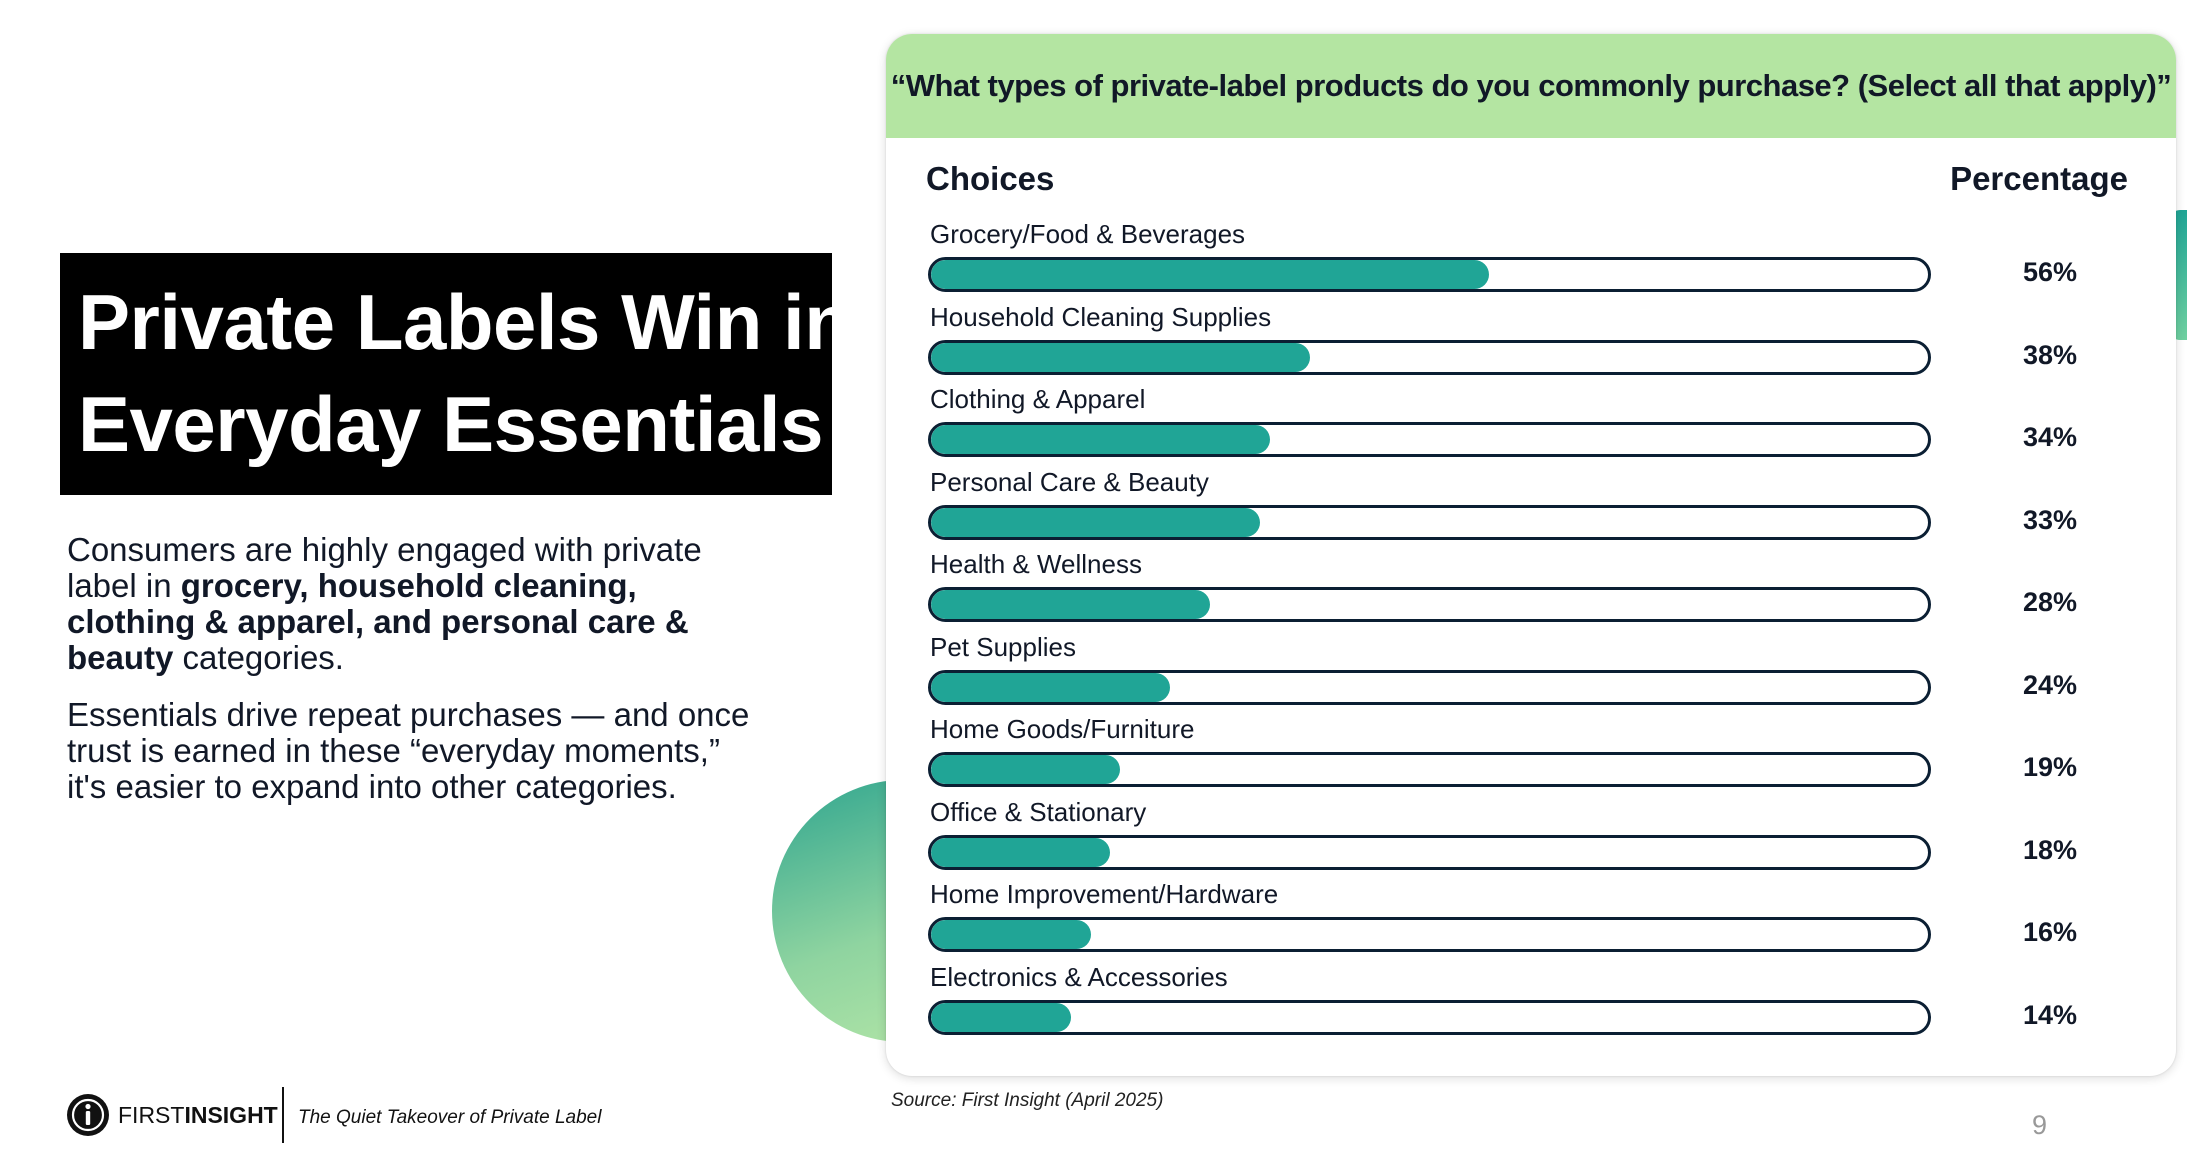  I want to click on bar-value-label: 34%, so click(2050, 437).